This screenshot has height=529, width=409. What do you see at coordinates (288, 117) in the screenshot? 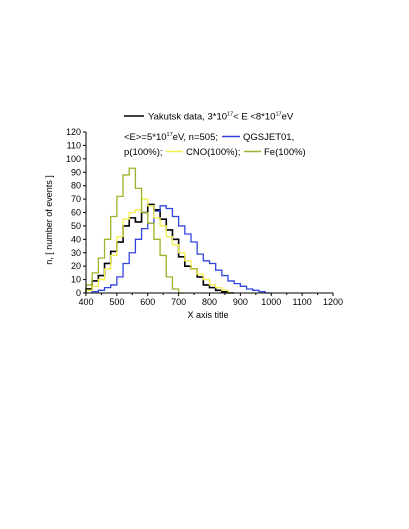
I see `legend-line1-suffix: eV` at bounding box center [288, 117].